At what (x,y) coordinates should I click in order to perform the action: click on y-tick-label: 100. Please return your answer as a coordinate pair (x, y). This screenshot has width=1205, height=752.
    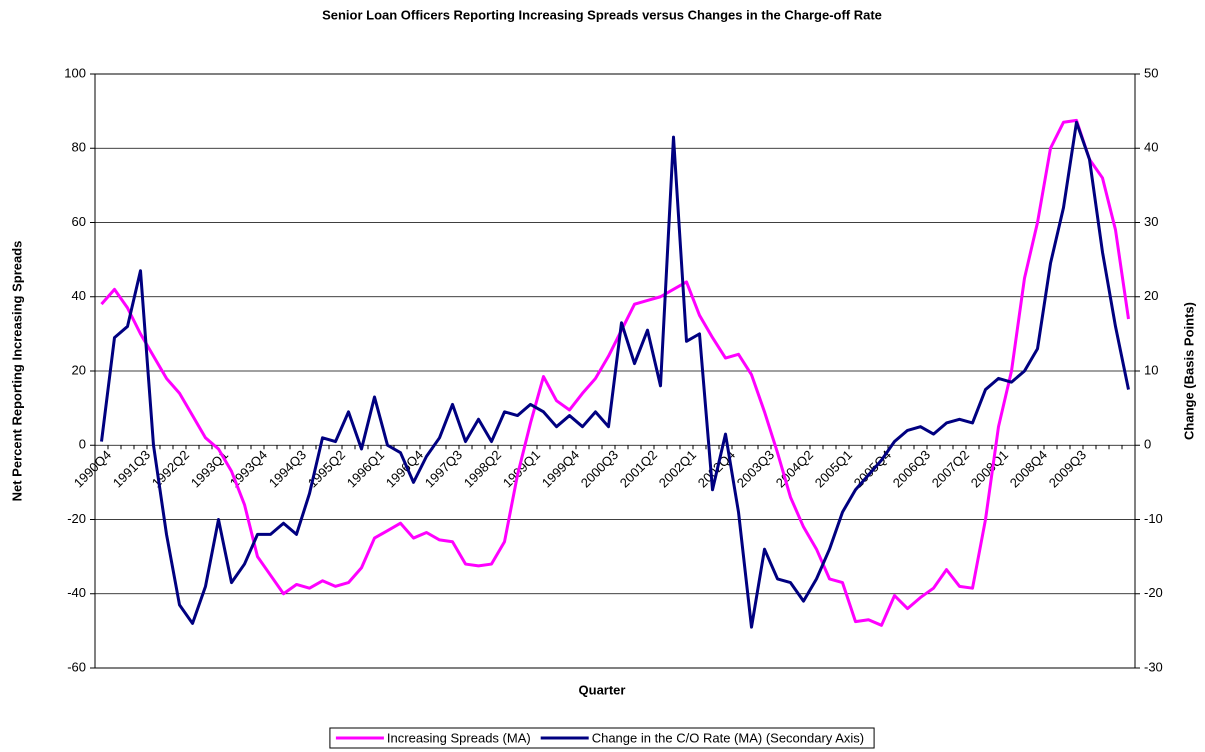
    Looking at the image, I should click on (75, 72).